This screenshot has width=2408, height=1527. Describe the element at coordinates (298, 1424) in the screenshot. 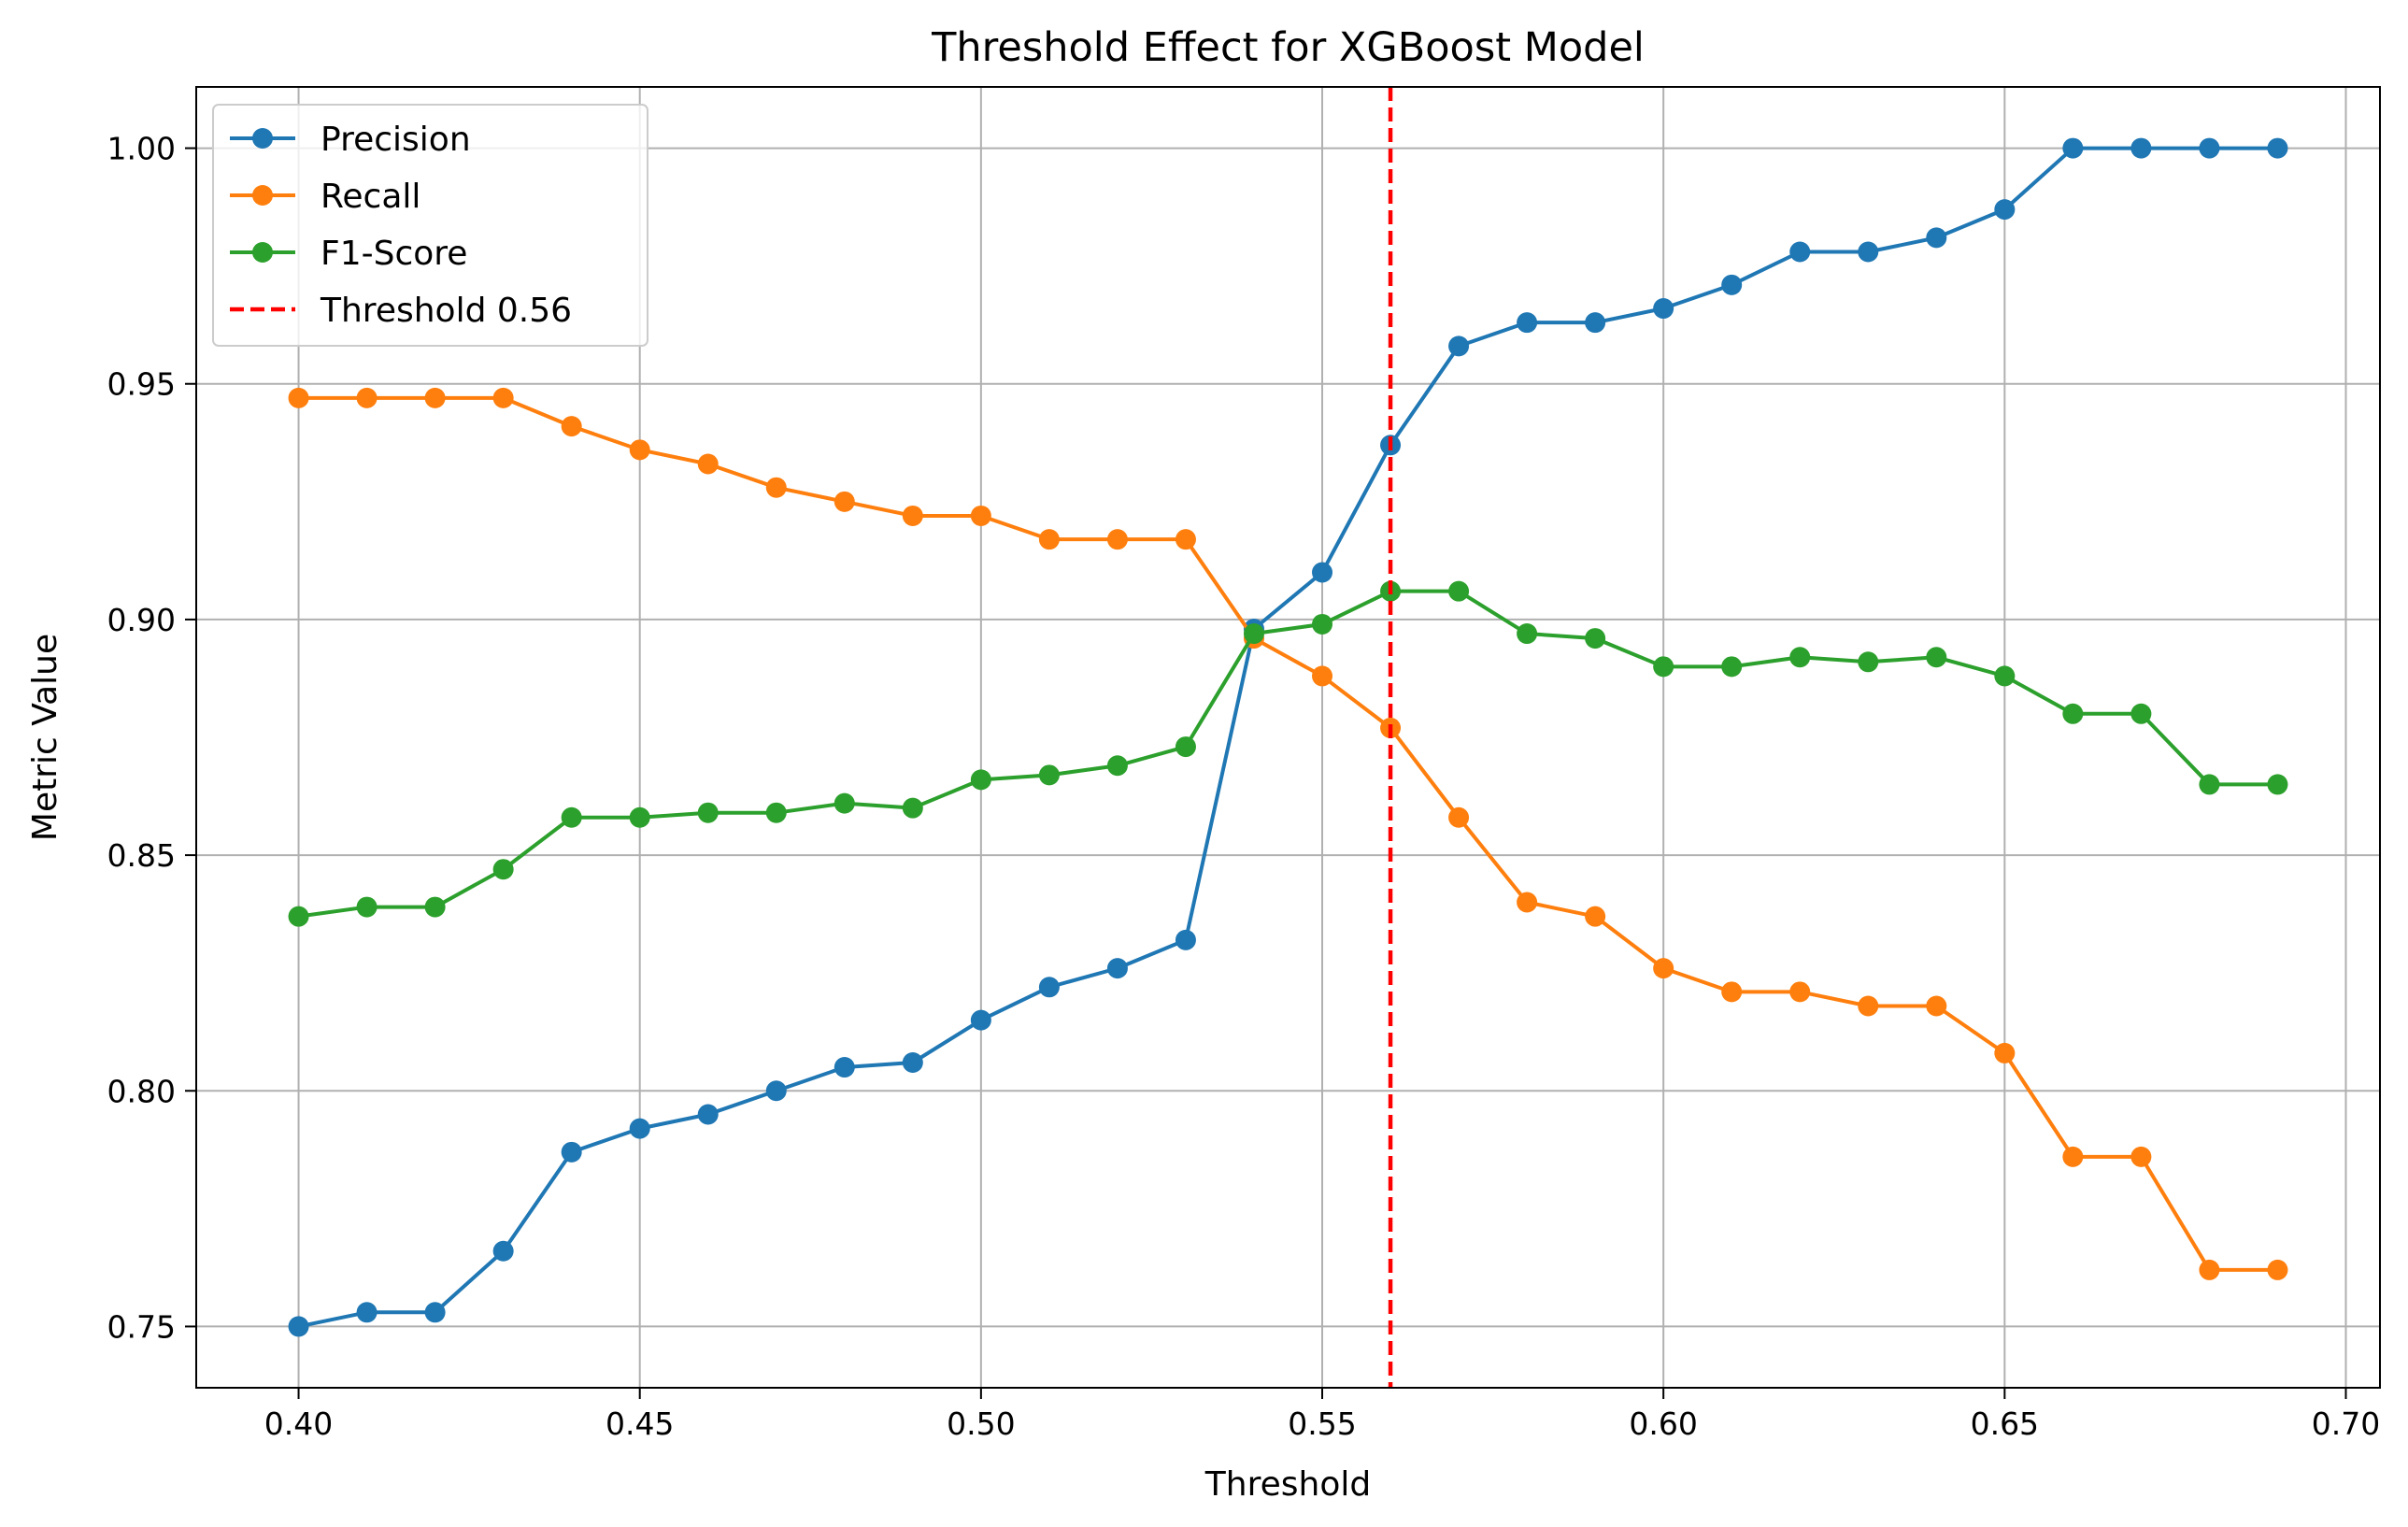

I see `x-tick-label: 0.40` at that location.